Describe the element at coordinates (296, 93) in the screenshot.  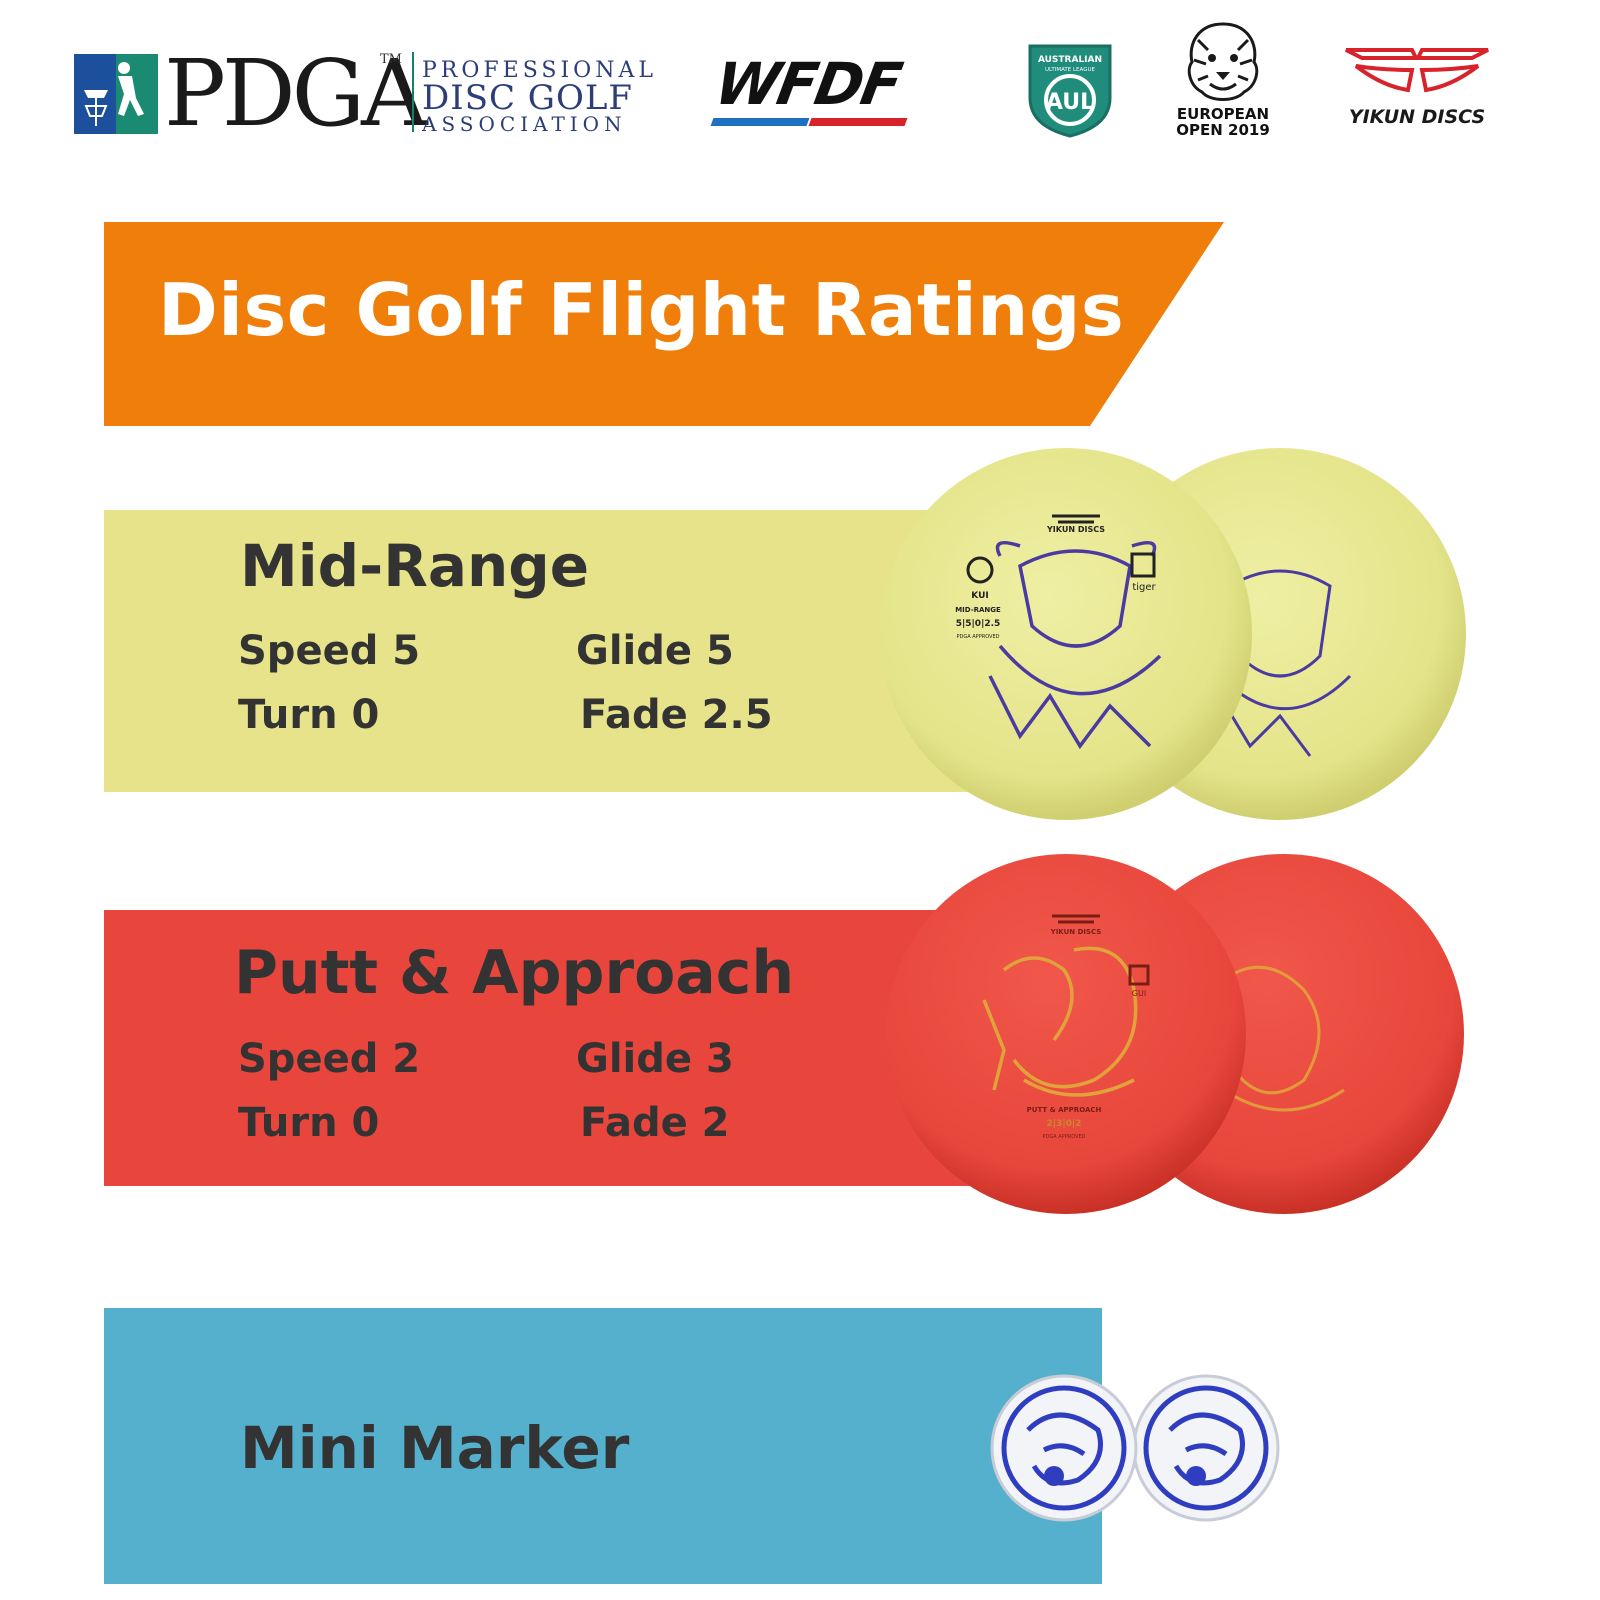
I see `pdga-wordmark: PDGA` at that location.